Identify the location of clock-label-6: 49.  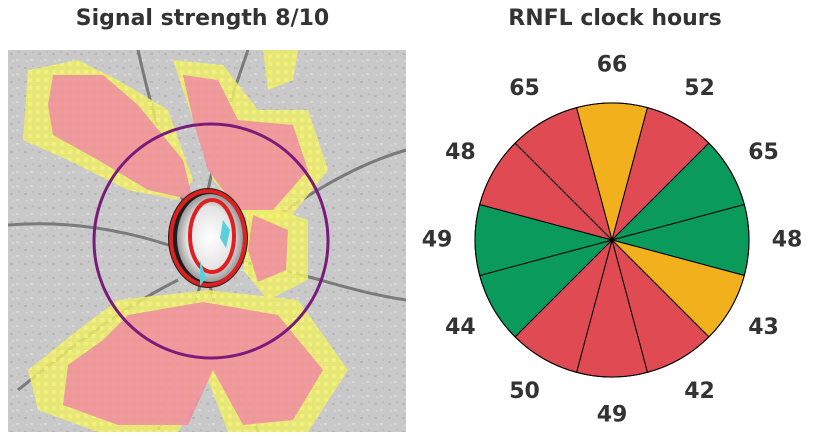
(612, 415).